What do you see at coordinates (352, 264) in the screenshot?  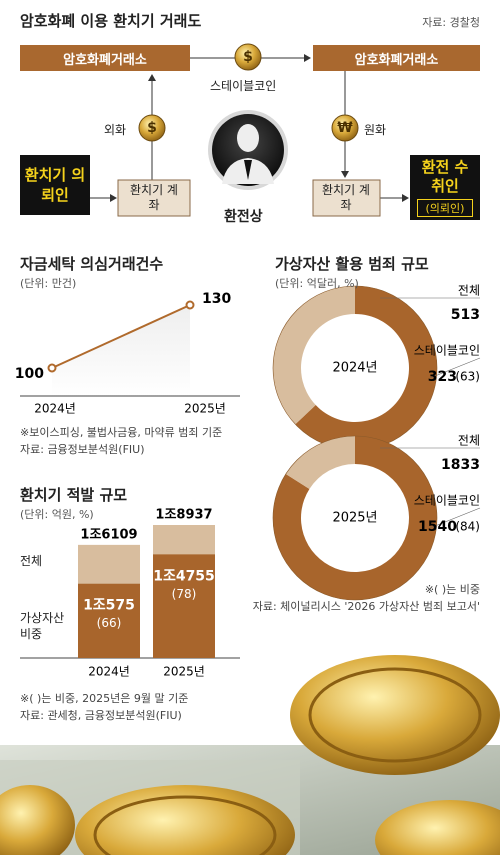 I see `chart-title: 가상자산 활용 범죄 규모` at bounding box center [352, 264].